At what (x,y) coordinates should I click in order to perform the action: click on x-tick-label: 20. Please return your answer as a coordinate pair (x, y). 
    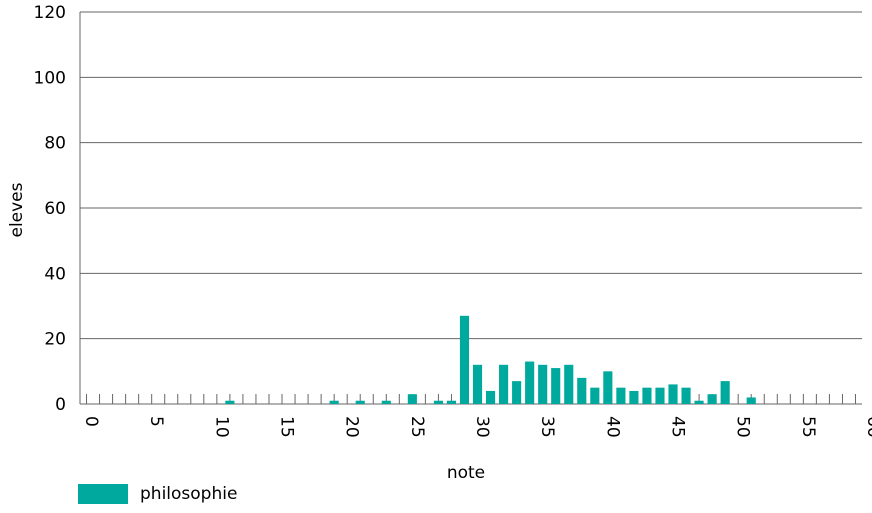
    Looking at the image, I should click on (352, 427).